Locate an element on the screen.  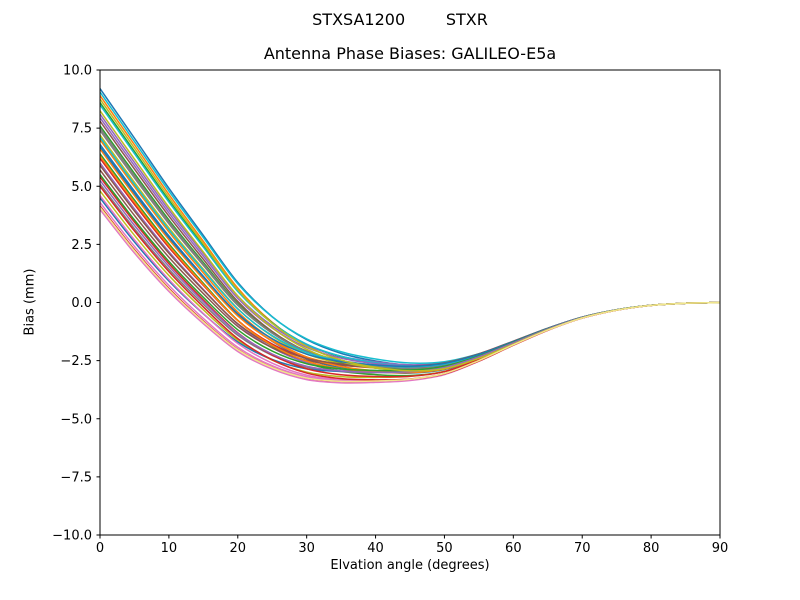
y-tick-label: 7.5 is located at coordinates (81, 129).